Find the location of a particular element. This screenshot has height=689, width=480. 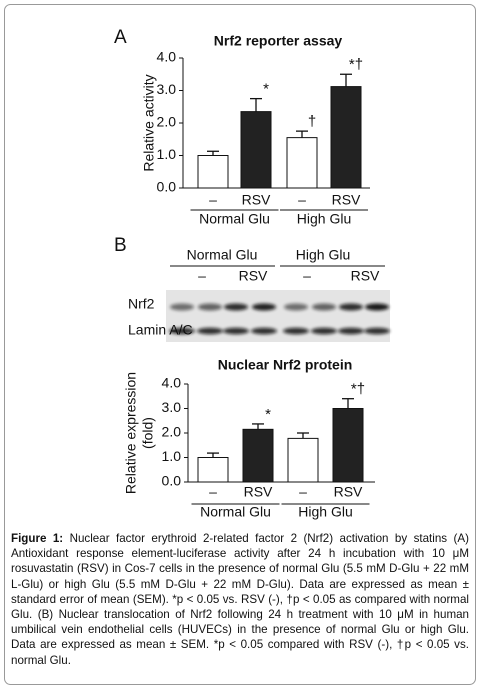

y-axis-label: Relative expression is located at coordinates (131, 433).